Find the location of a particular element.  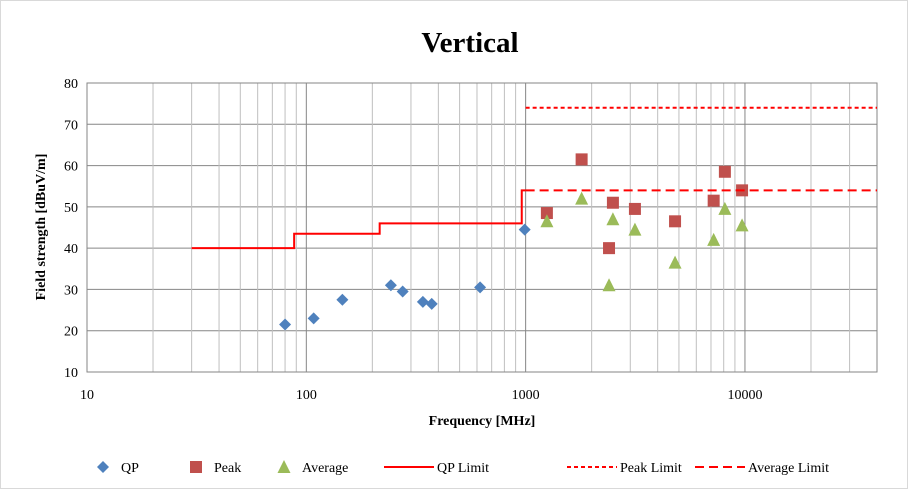

qp-limit-line is located at coordinates (358, 219).